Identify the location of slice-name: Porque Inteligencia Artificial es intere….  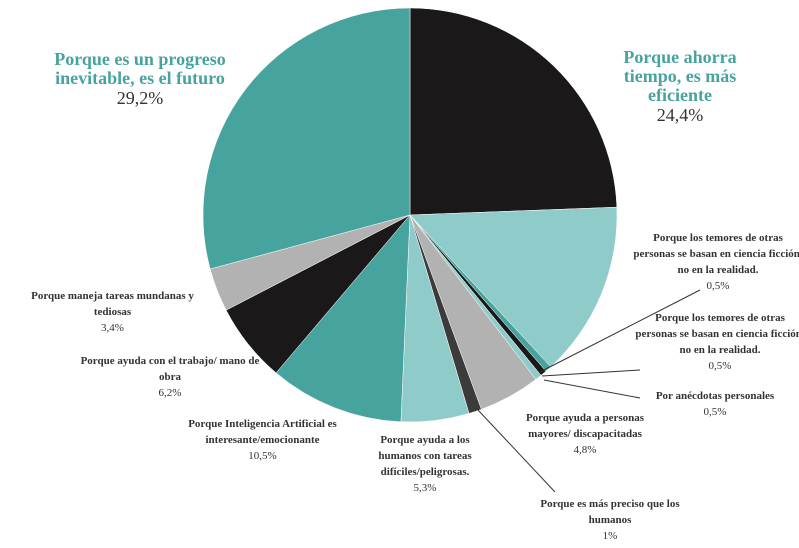
(262, 432).